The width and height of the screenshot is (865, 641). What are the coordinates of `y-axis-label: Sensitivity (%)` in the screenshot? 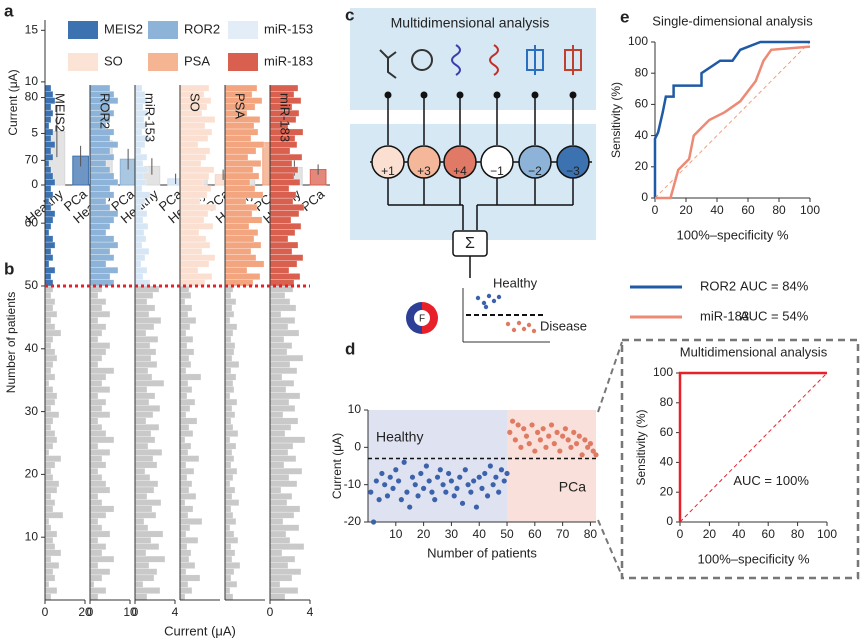 It's located at (616, 120).